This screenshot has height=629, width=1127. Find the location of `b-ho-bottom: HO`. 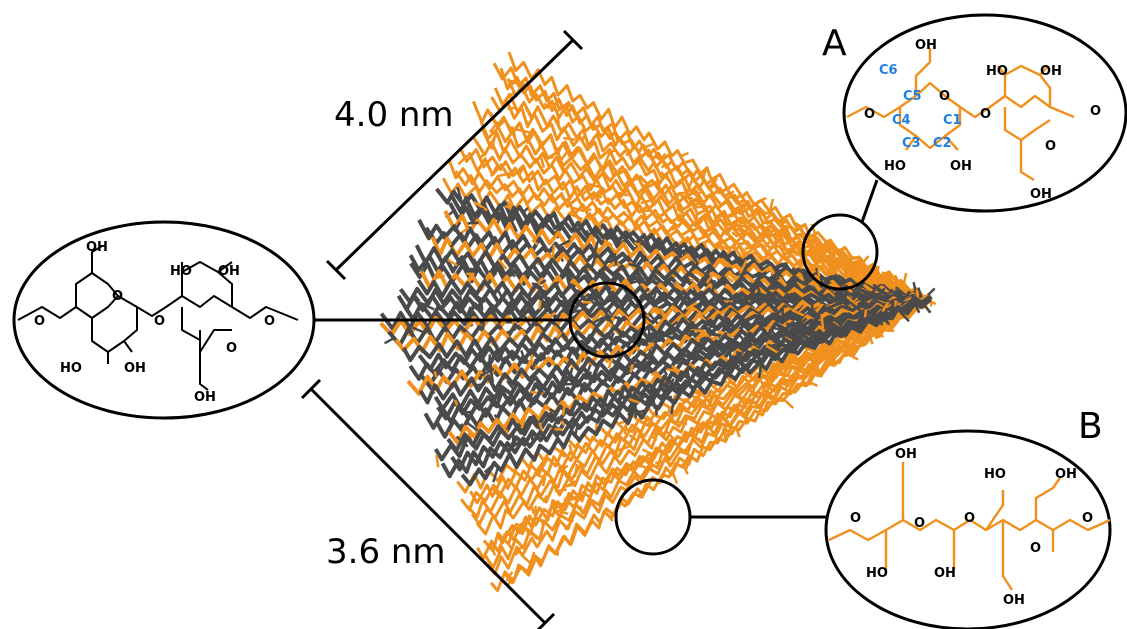

b-ho-bottom: HO is located at coordinates (877, 573).